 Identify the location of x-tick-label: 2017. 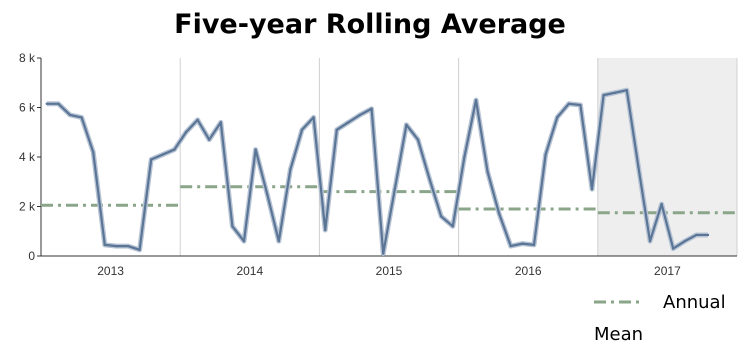
(667, 271).